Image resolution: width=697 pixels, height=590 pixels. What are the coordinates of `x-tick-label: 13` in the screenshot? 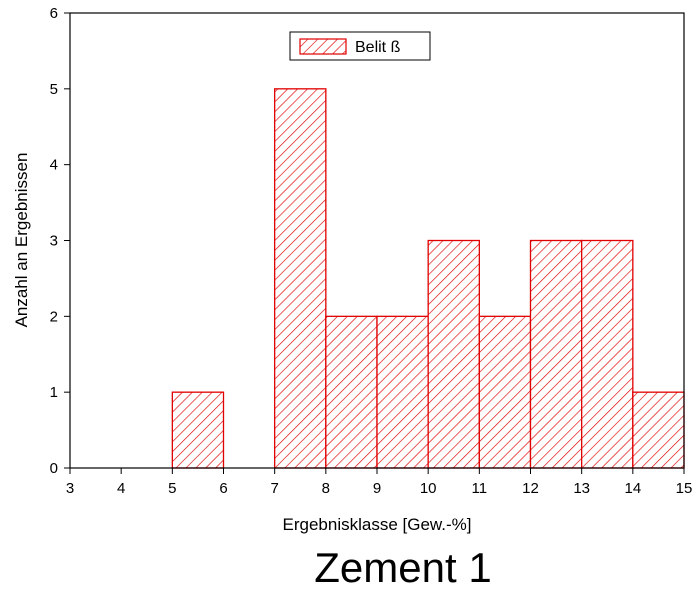 It's located at (581, 488).